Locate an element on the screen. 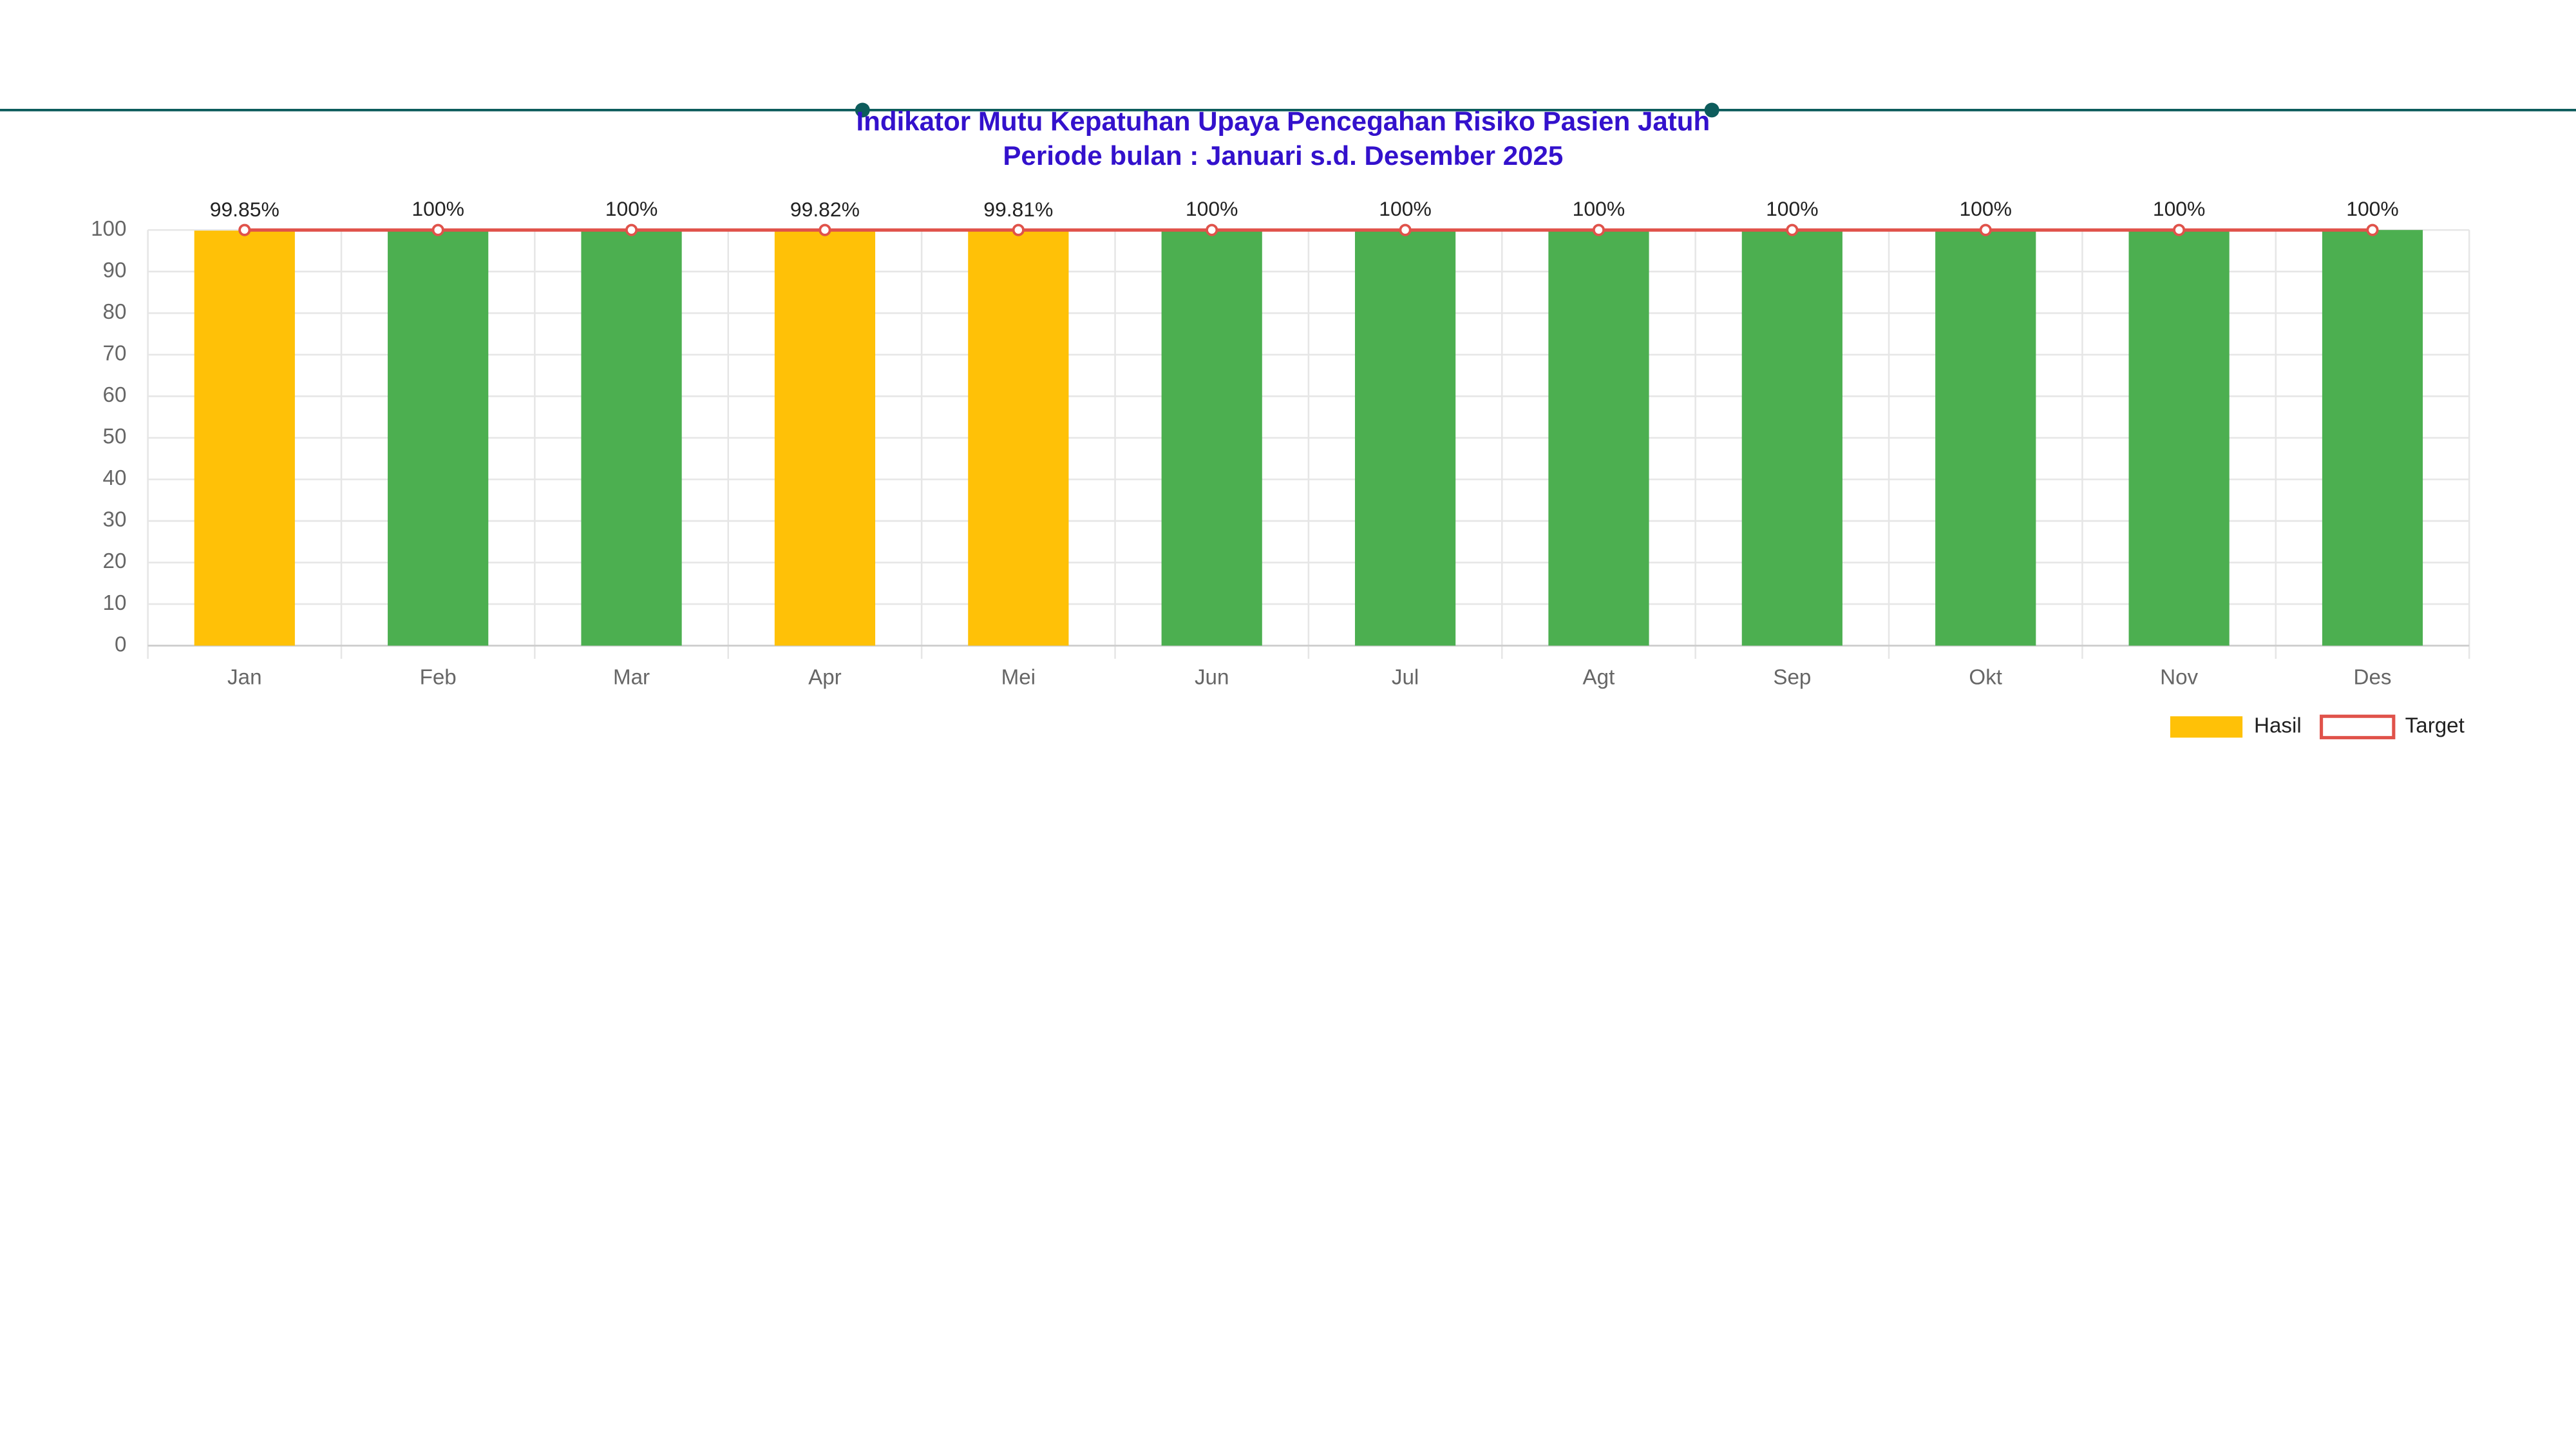 This screenshot has width=2576, height=1449. x-tick-label: Feb is located at coordinates (438, 677).